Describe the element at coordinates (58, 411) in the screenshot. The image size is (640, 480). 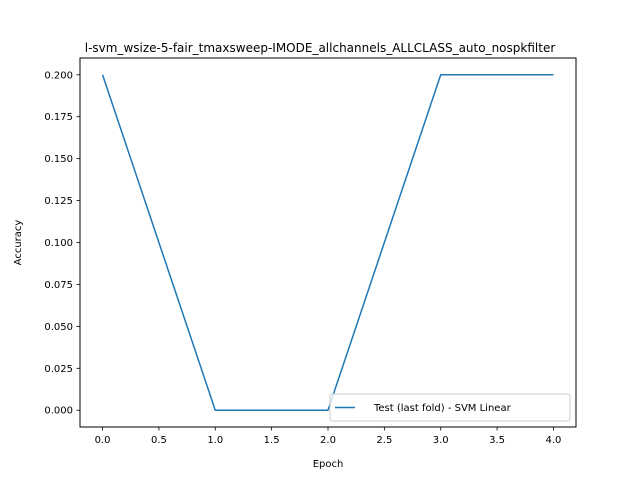
I see `y-tick-label: 0.000` at that location.